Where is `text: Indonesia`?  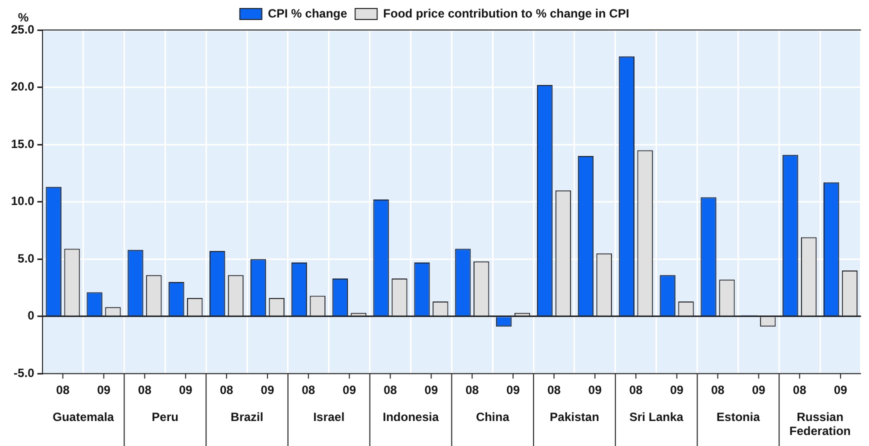 text: Indonesia is located at coordinates (411, 417).